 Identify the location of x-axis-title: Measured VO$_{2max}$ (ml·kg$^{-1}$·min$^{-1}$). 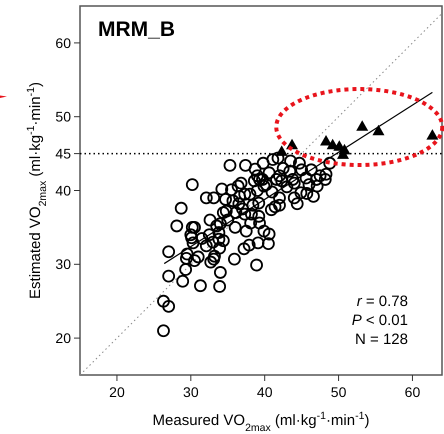
(261, 422).